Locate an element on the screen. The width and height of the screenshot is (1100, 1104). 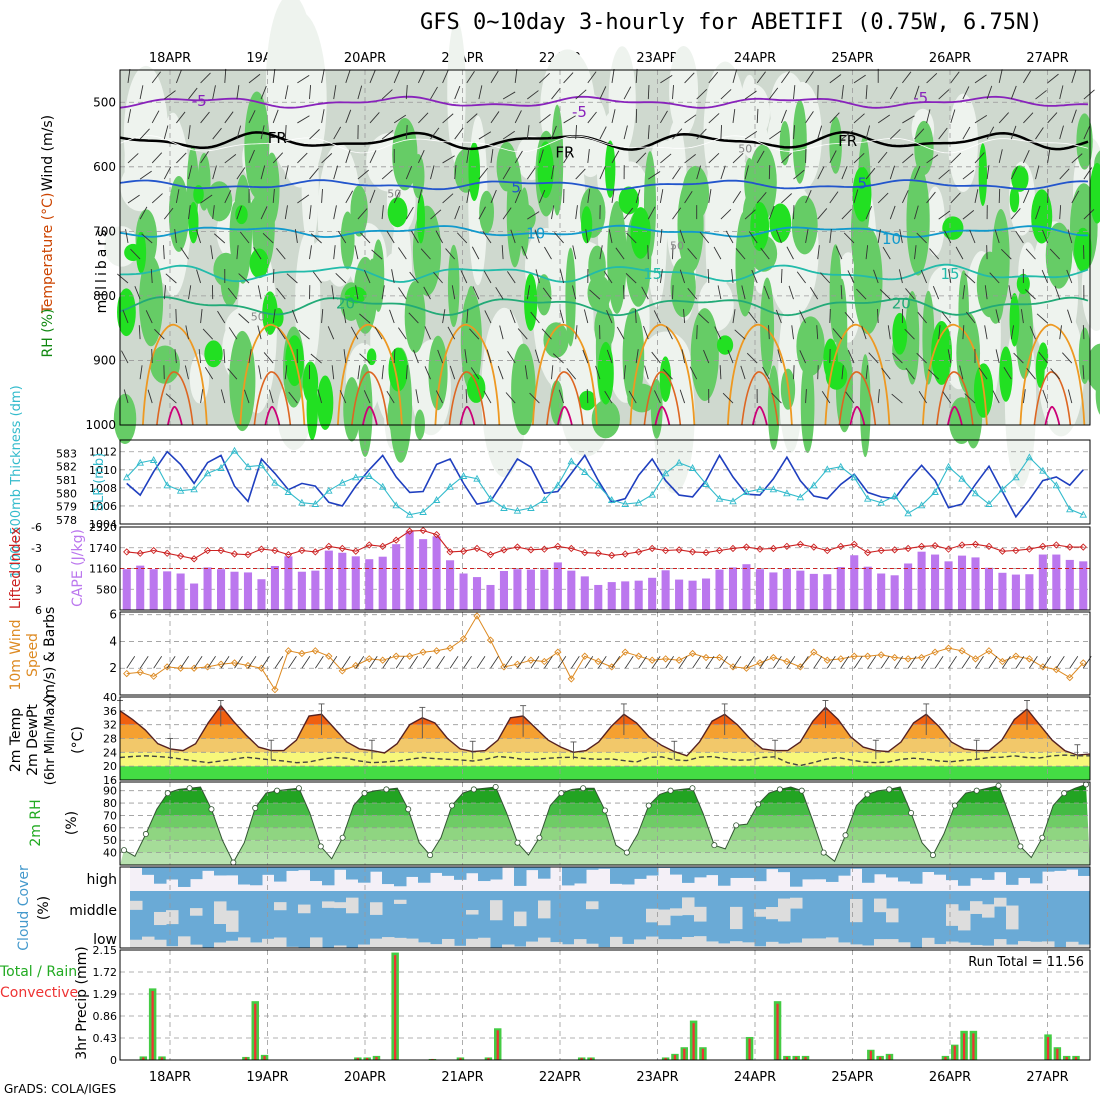
minmax-label: (6hr Min/Max) is located at coordinates (50, 740).